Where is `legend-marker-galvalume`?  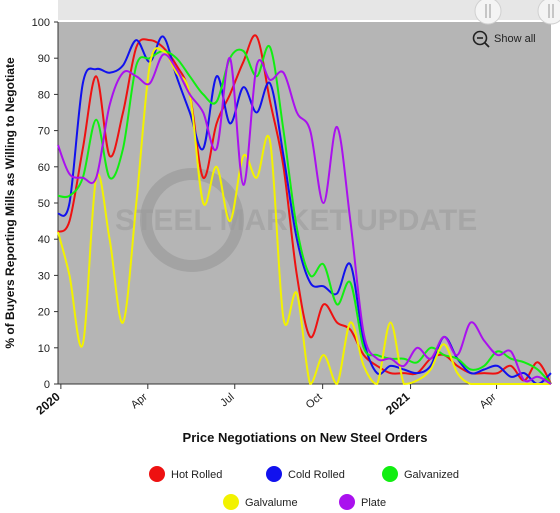
legend-marker-galvalume is located at coordinates (231, 502).